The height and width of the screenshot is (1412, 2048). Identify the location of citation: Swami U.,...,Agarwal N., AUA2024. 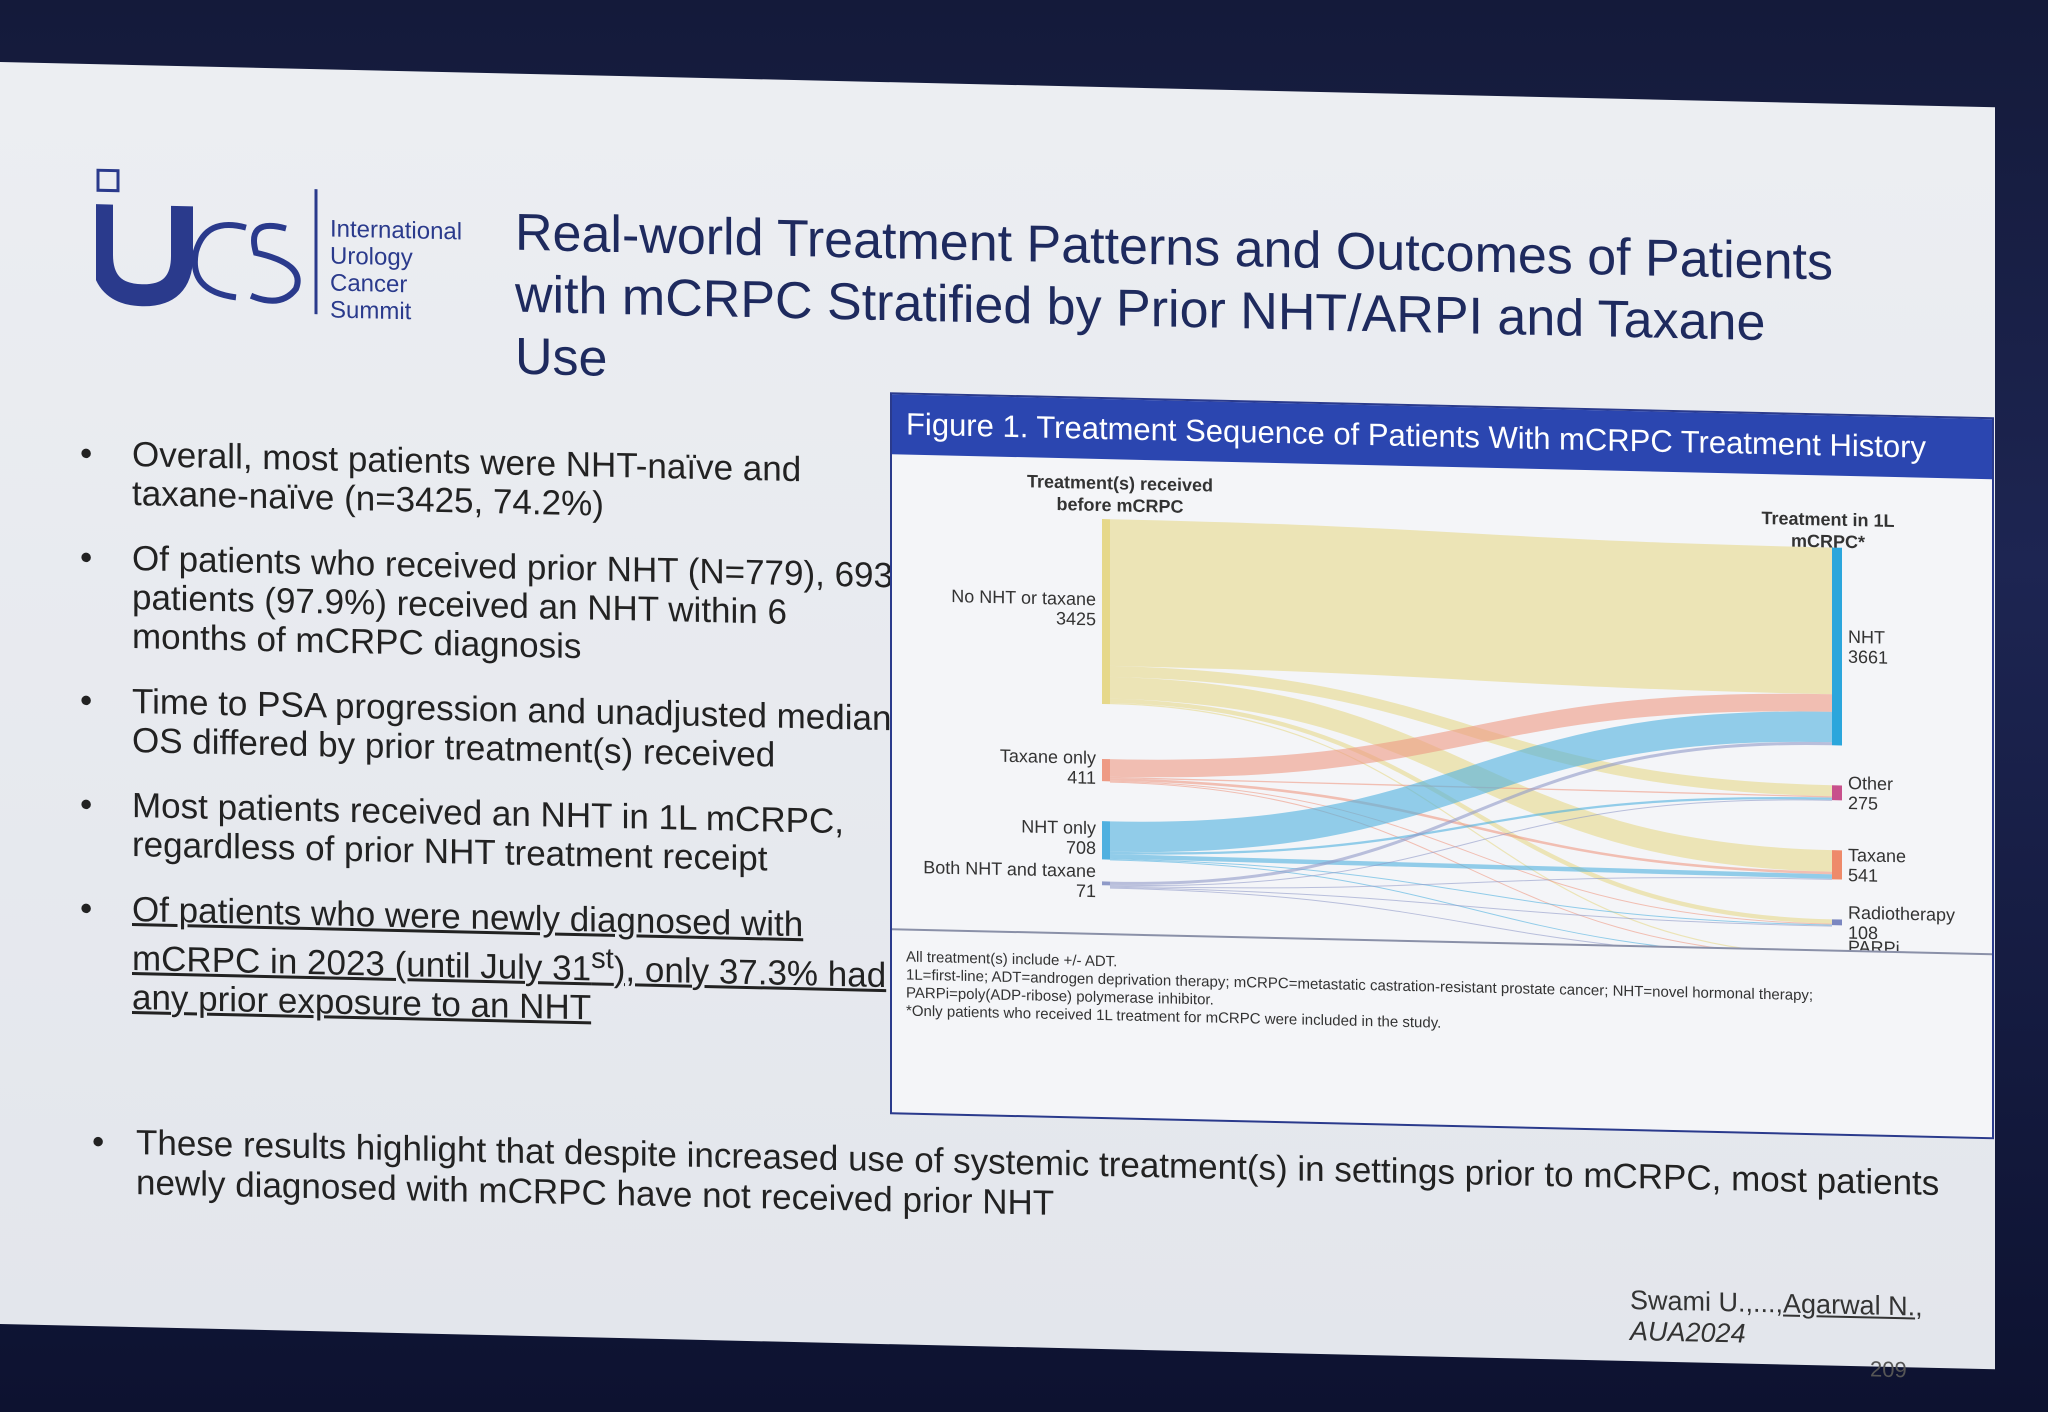
(1812, 1320).